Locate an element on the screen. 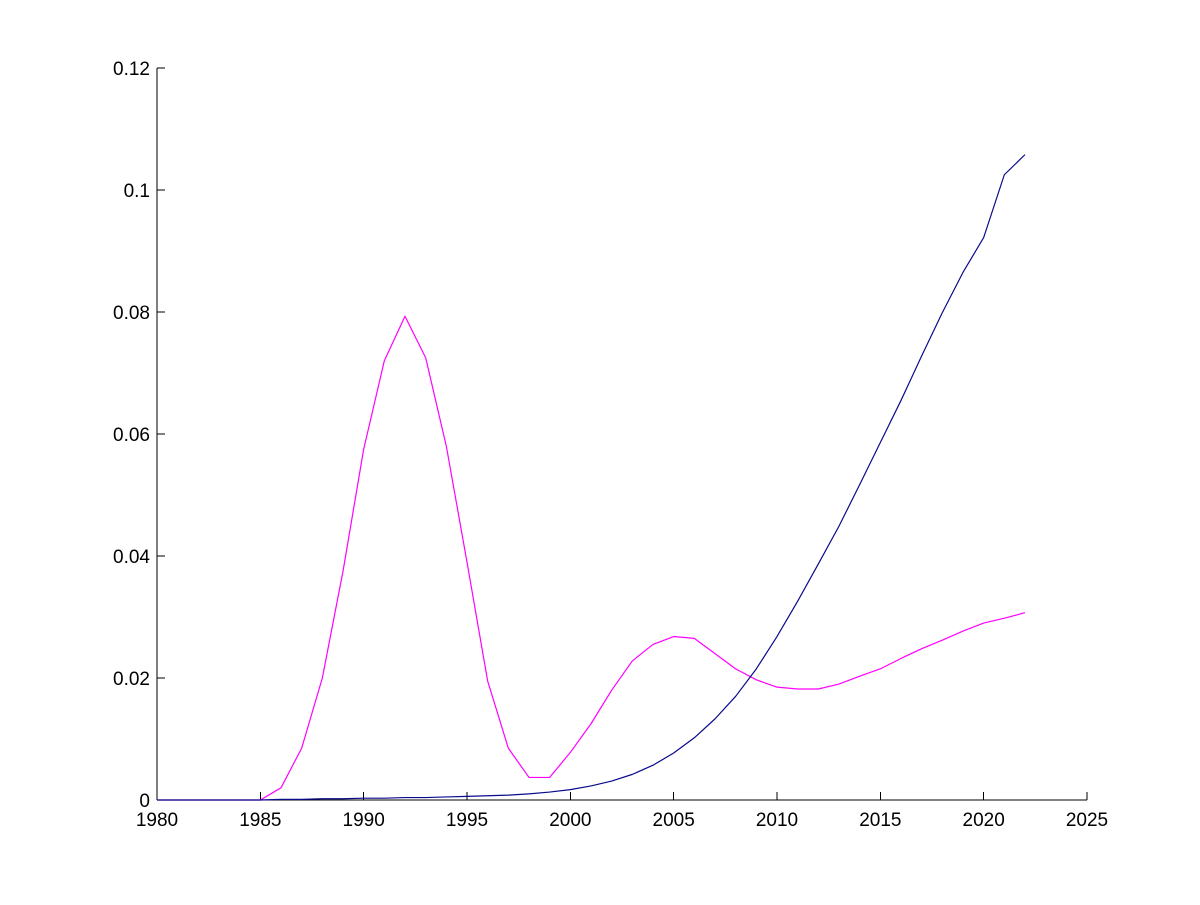  y-tick-label: 0.08 is located at coordinates (131, 313).